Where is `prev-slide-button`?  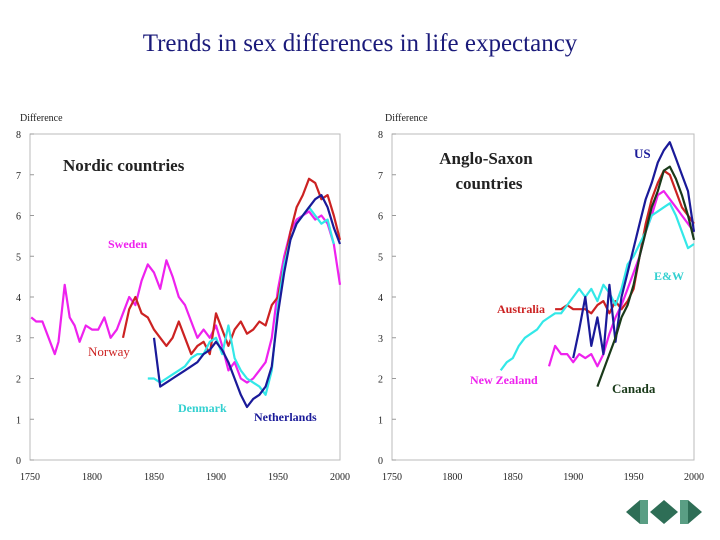
prev-slide-button is located at coordinates (637, 512).